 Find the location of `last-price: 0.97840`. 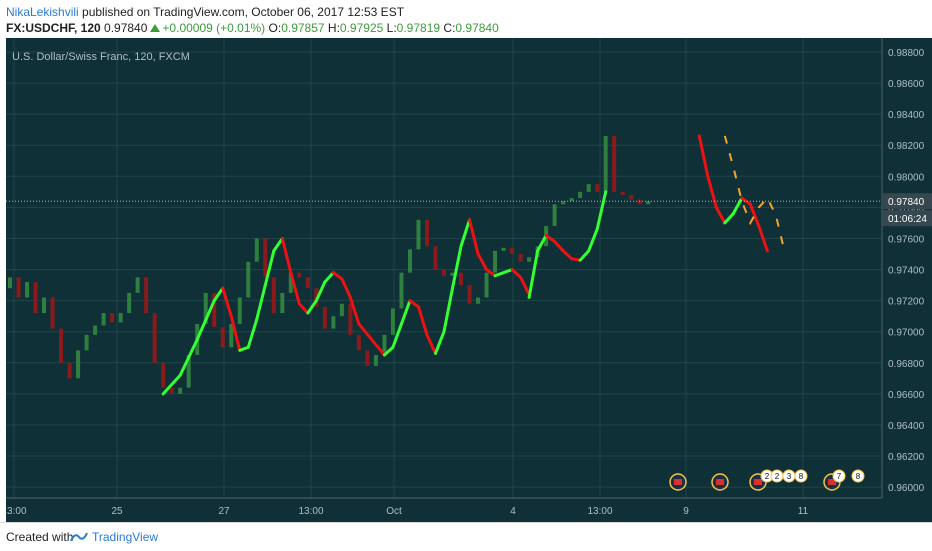

last-price: 0.97840 is located at coordinates (126, 28).